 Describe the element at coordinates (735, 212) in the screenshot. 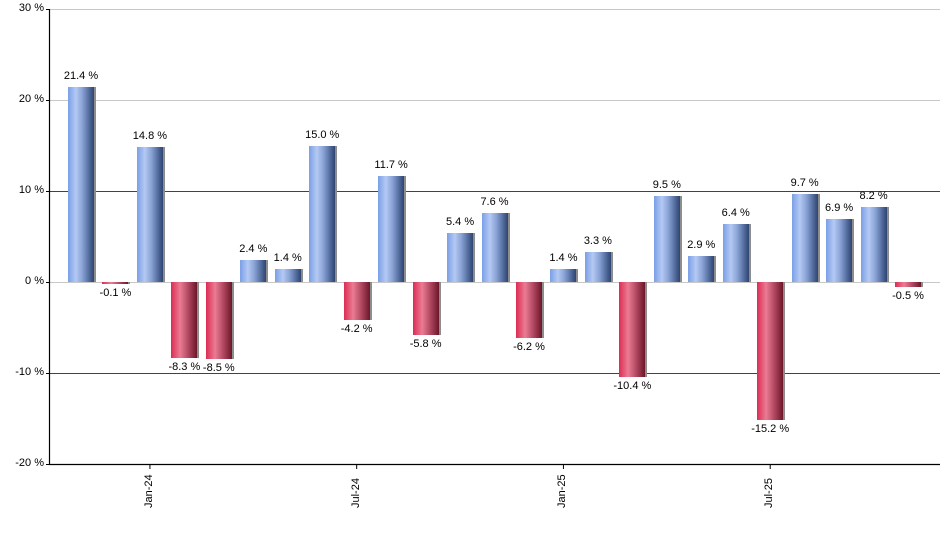

I see `bar-value-label: 6.4 %` at that location.